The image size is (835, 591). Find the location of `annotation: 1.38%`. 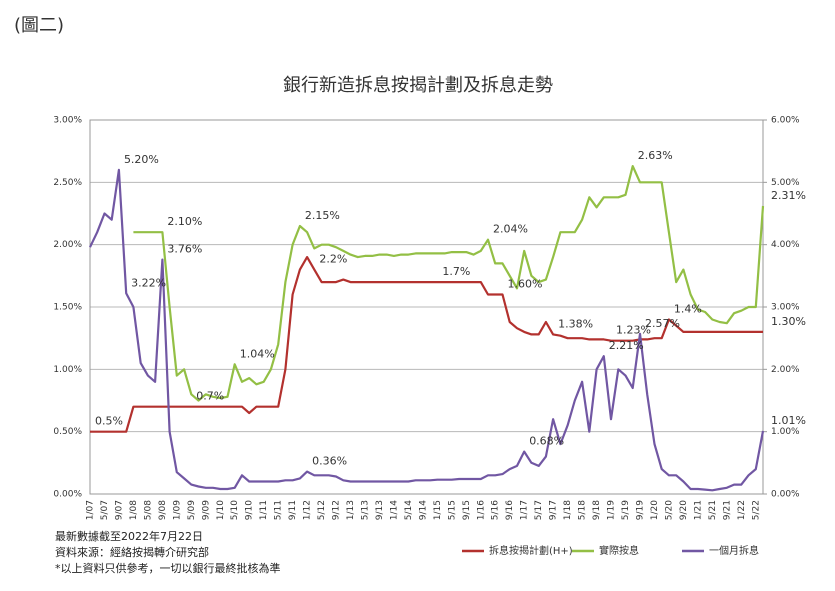

annotation: 1.38% is located at coordinates (575, 323).